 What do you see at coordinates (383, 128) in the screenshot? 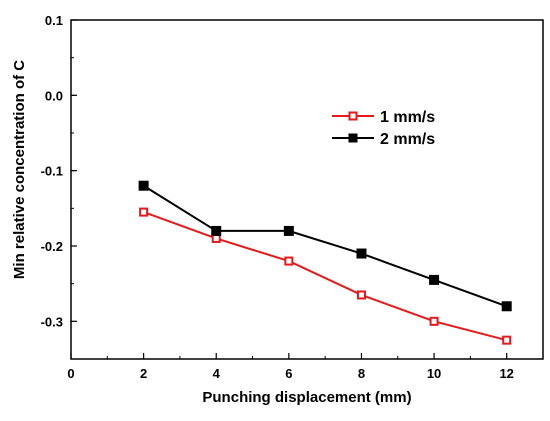
I see `legend: 1 mm/s 2 mm/s` at bounding box center [383, 128].